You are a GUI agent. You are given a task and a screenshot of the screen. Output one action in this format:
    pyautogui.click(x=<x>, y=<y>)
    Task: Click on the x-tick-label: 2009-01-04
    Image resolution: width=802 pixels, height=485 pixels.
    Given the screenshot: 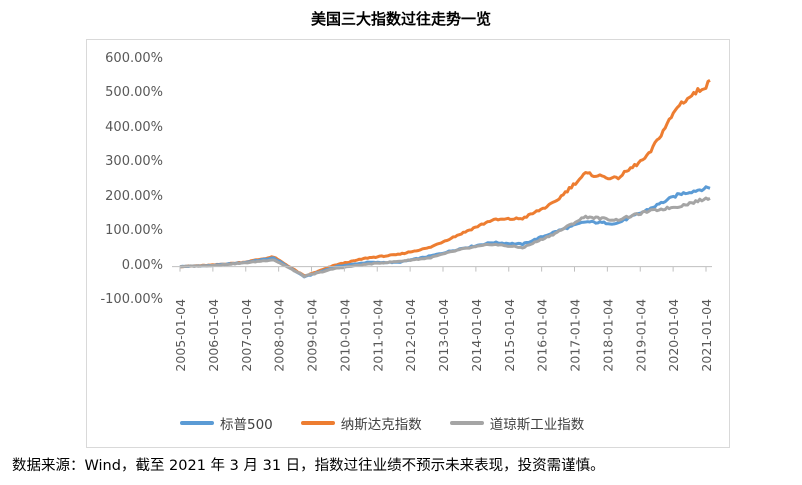 What is the action you would take?
    pyautogui.click(x=312, y=335)
    